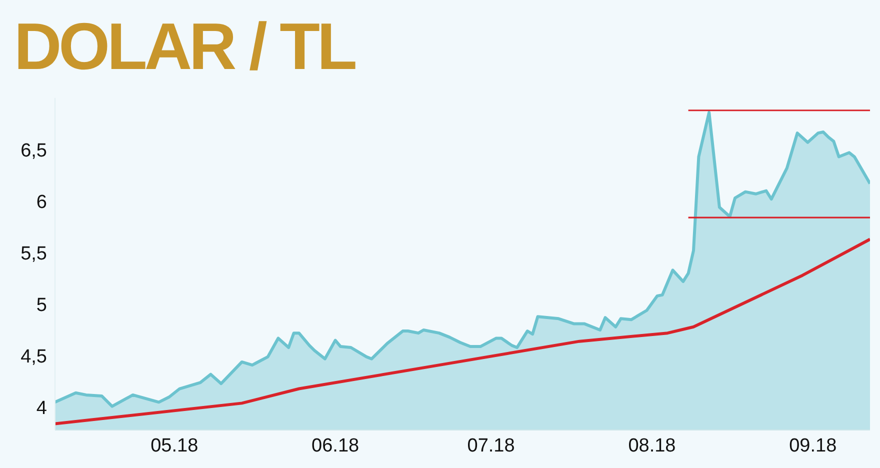 The height and width of the screenshot is (468, 880). I want to click on y-tick-label: 6, so click(41, 202).